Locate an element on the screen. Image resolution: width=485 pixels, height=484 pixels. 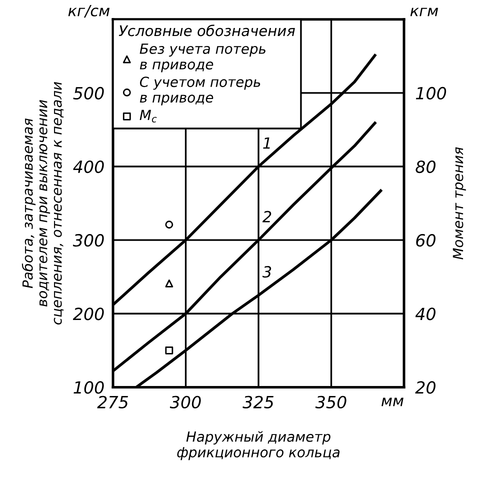
y2-tick-label: 100 is located at coordinates (431, 93).